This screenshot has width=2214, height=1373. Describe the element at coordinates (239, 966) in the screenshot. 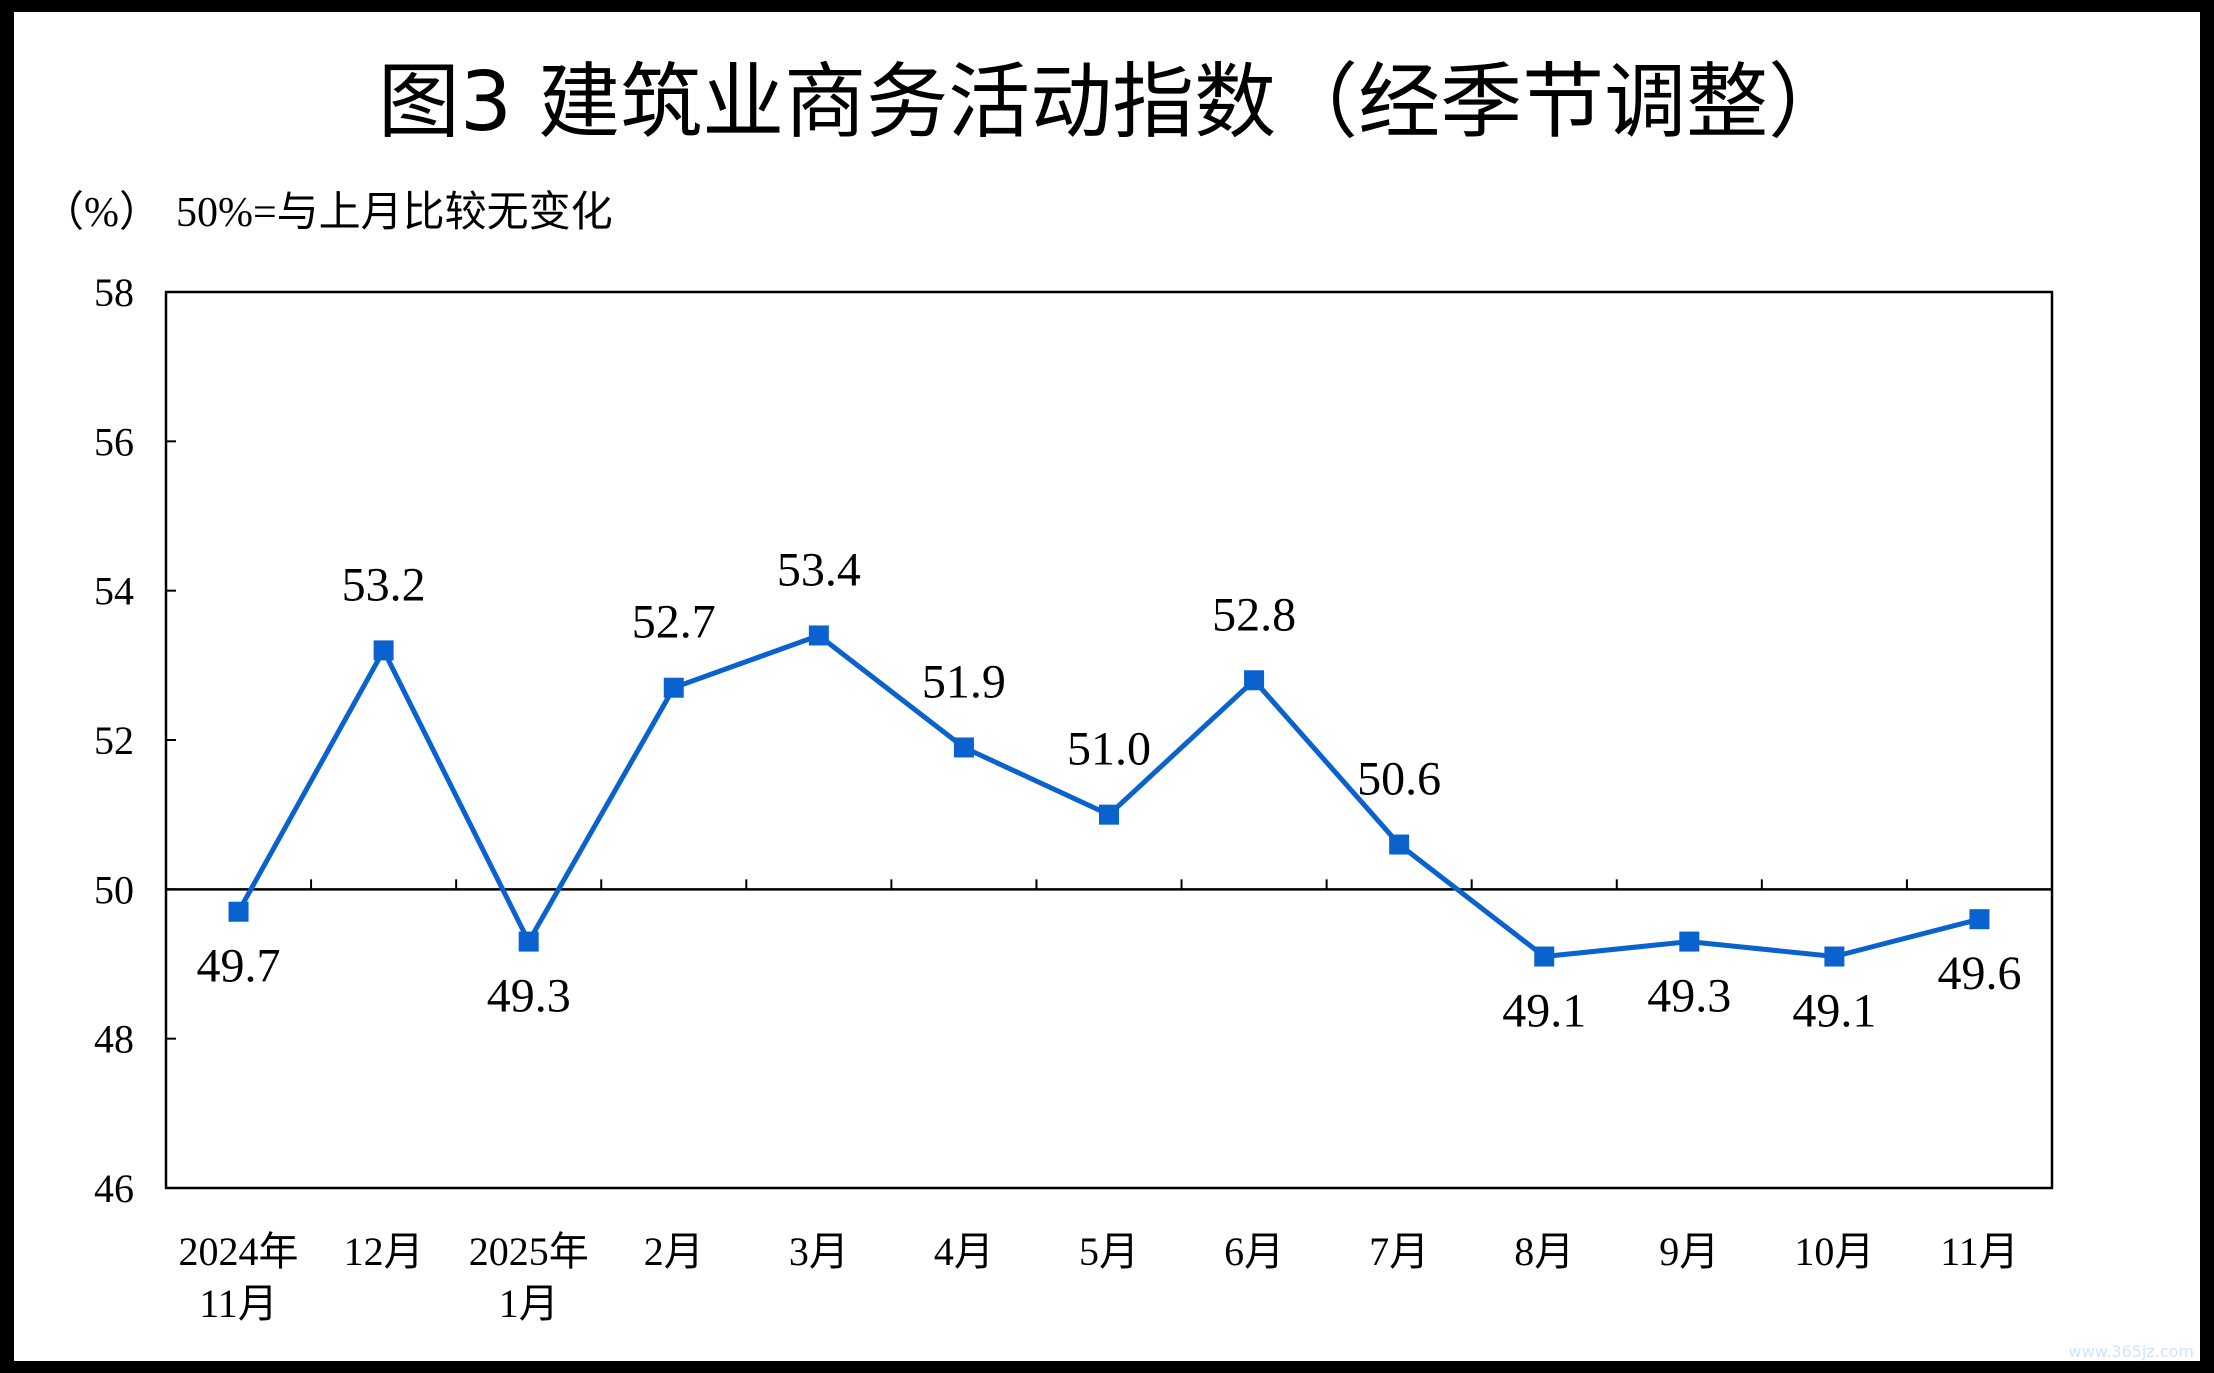

I see `data-label: 49.7` at that location.